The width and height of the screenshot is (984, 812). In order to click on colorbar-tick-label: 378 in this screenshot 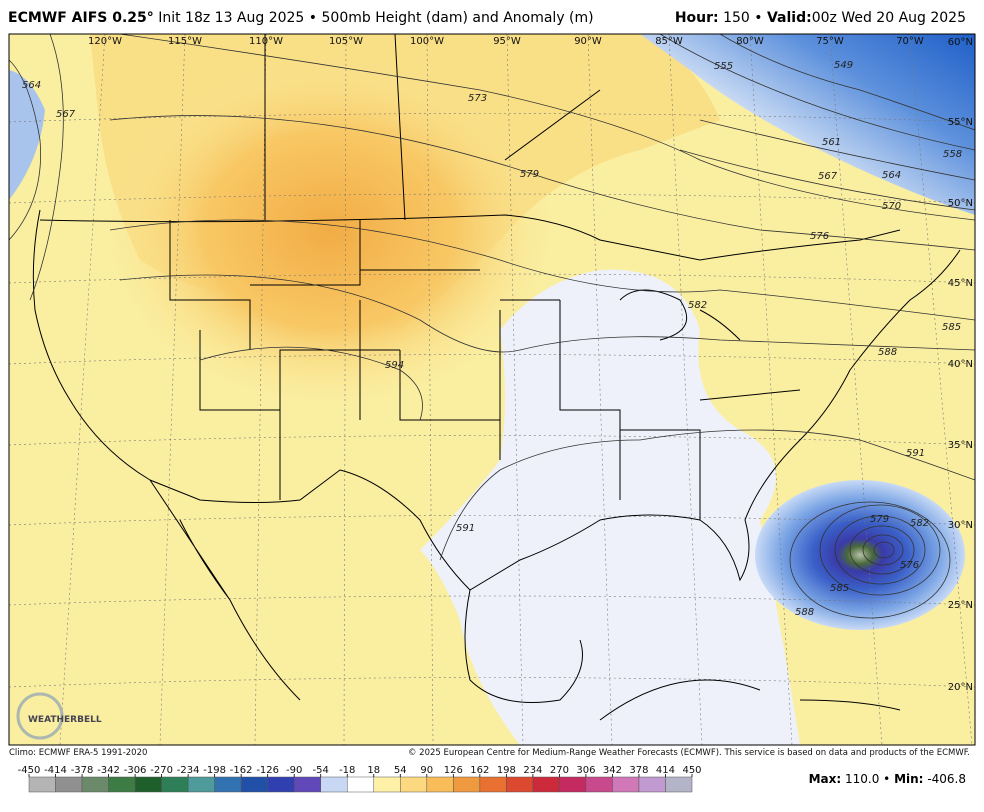, I will do `click(638, 770)`.